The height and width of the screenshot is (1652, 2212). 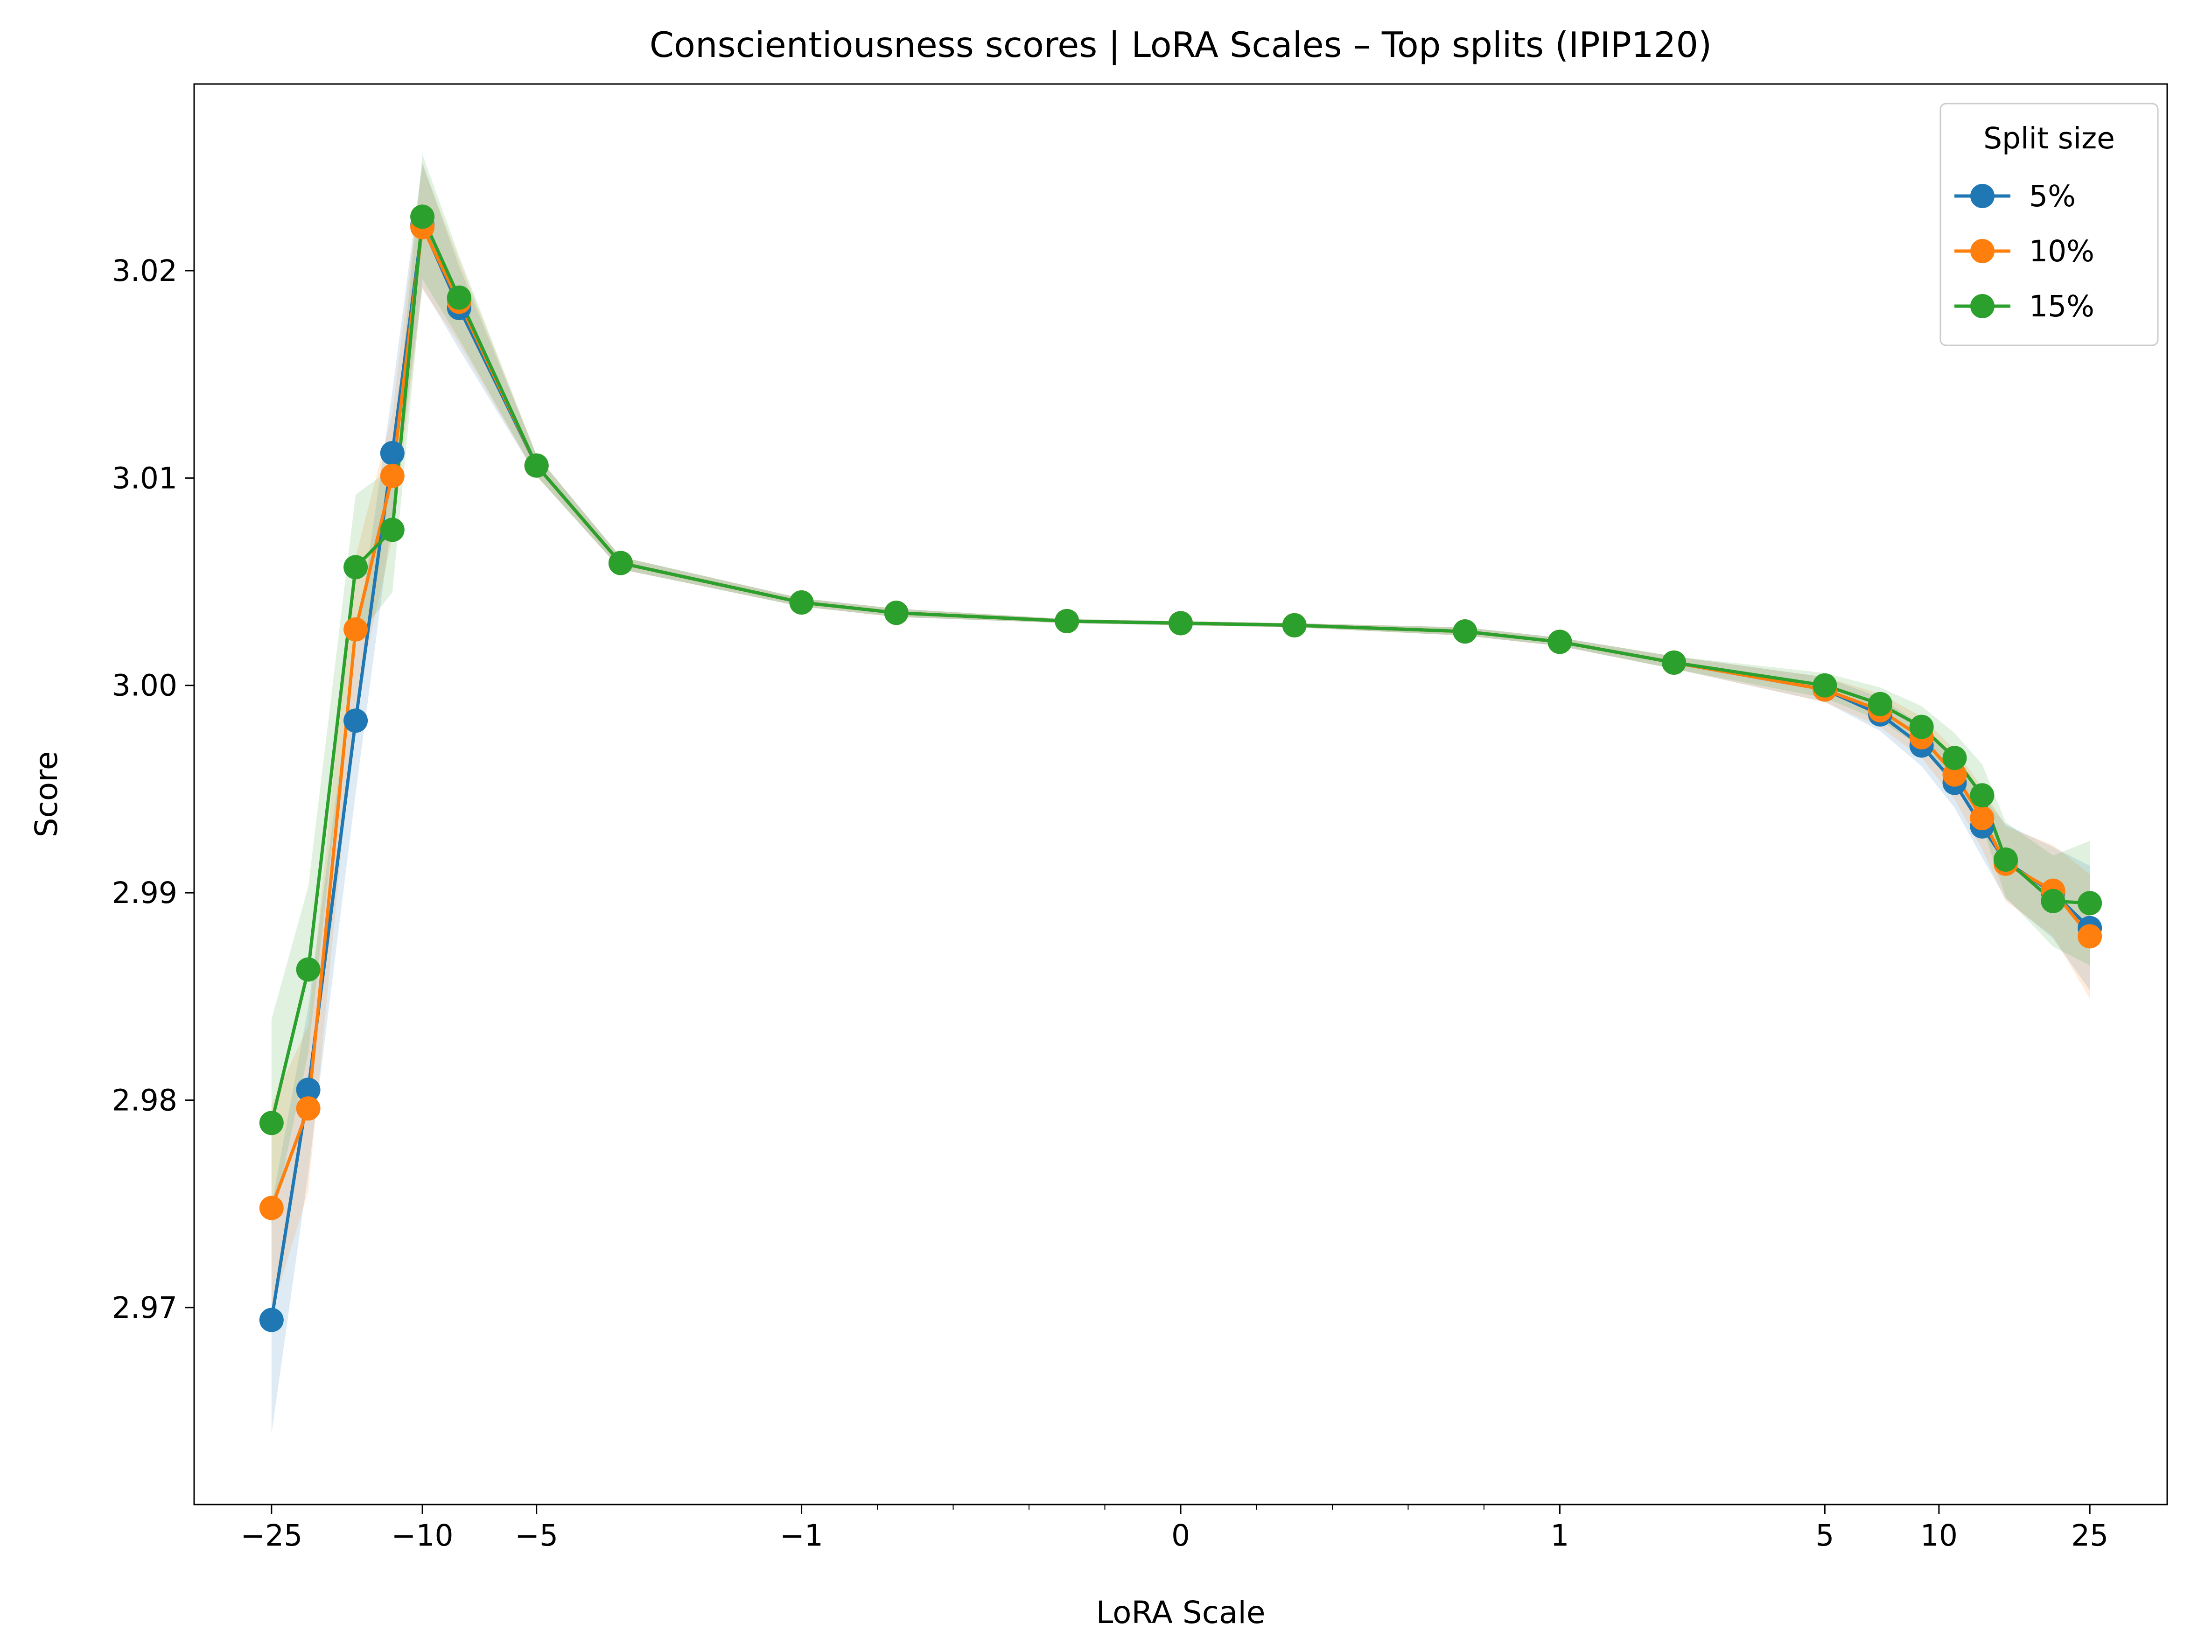 I want to click on x-axis: −25 −10 −5 −1 0 1 5 10 25, so click(x=1174, y=1529).